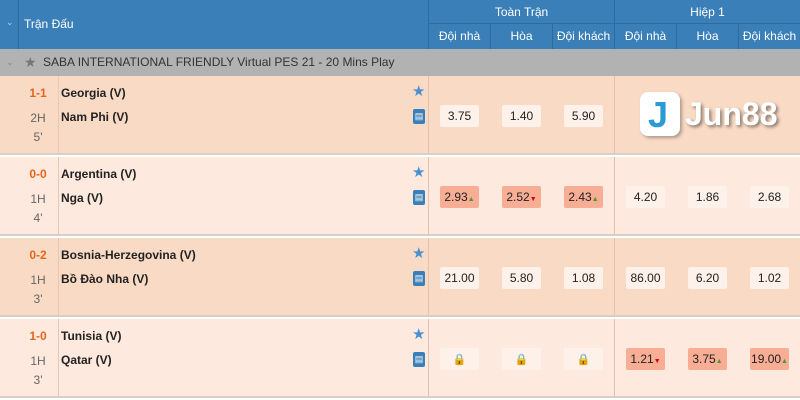 This screenshot has width=800, height=400. I want to click on col-home: Đội nhà, so click(459, 36).